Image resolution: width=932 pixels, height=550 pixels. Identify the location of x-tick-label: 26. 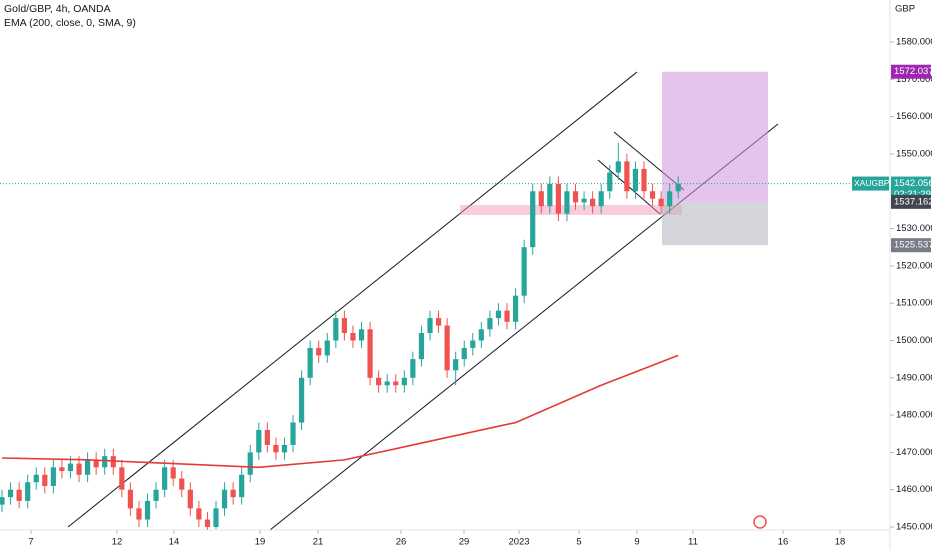
(401, 542).